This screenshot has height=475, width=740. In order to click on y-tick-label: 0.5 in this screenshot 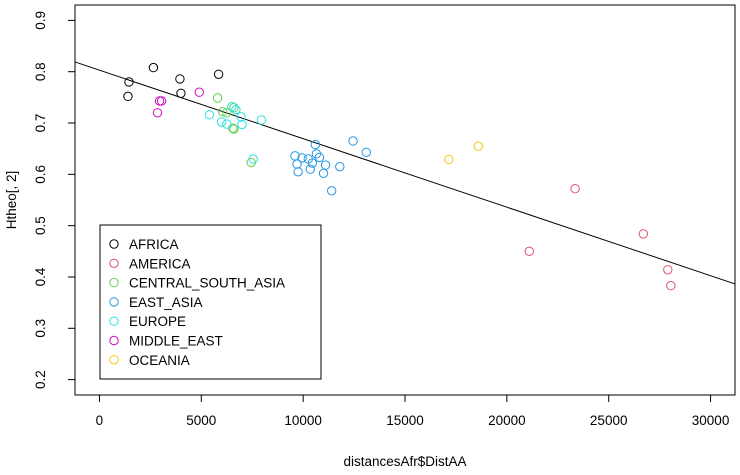, I will do `click(40, 225)`.